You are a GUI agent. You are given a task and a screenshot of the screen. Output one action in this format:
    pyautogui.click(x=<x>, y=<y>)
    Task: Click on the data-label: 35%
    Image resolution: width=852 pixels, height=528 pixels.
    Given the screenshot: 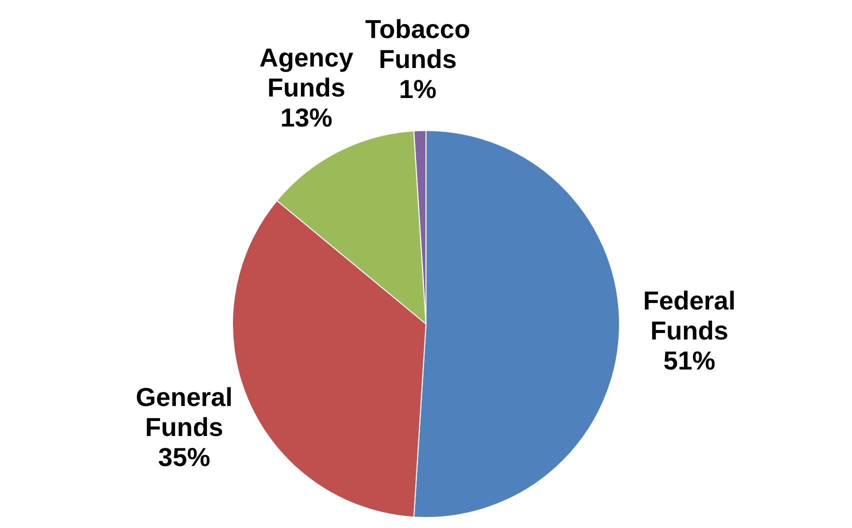 What is the action you would take?
    pyautogui.click(x=184, y=457)
    